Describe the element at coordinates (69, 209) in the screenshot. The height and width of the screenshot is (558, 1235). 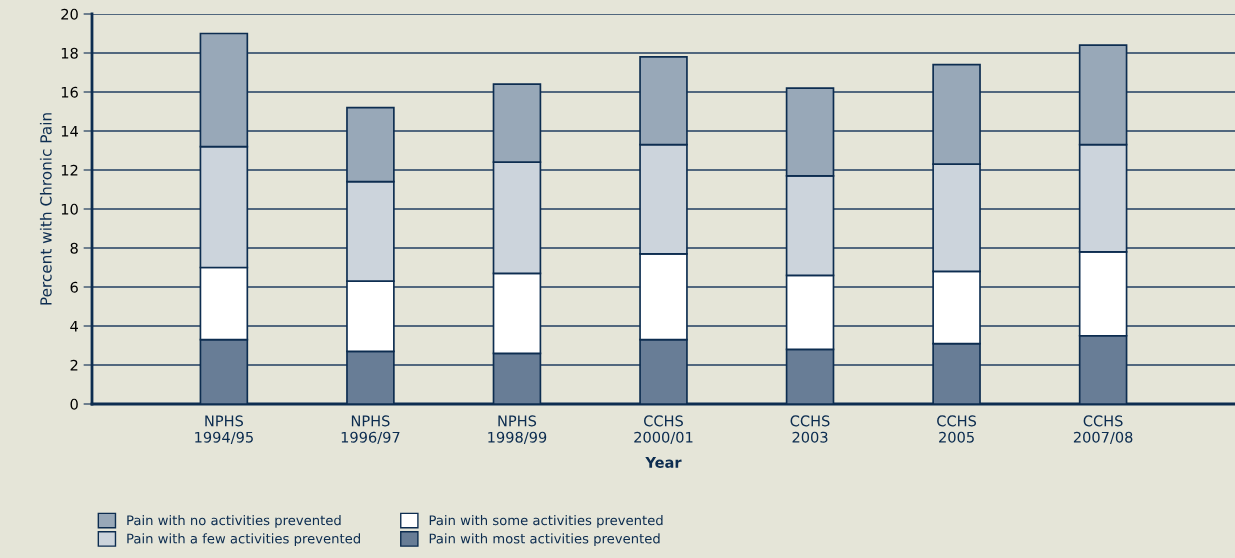
I see `y-tick-label: 10` at that location.